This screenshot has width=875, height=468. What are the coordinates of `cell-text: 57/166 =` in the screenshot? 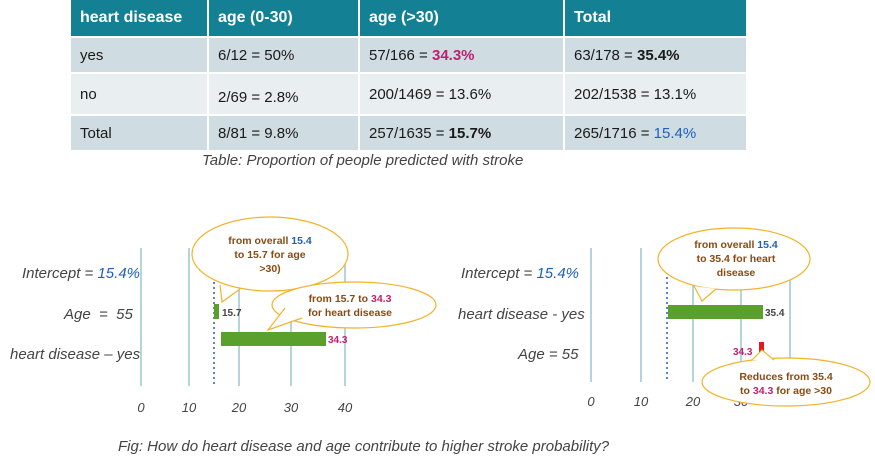 It's located at (400, 55).